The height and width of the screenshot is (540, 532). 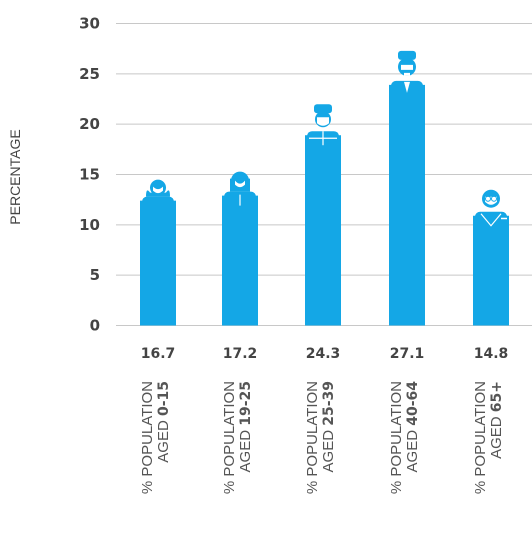 I want to click on y-tick-label: 20, so click(x=89, y=124).